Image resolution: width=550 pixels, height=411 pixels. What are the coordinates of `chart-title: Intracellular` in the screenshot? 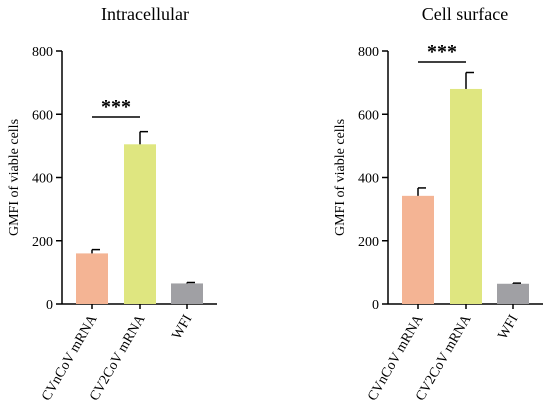 It's located at (145, 14).